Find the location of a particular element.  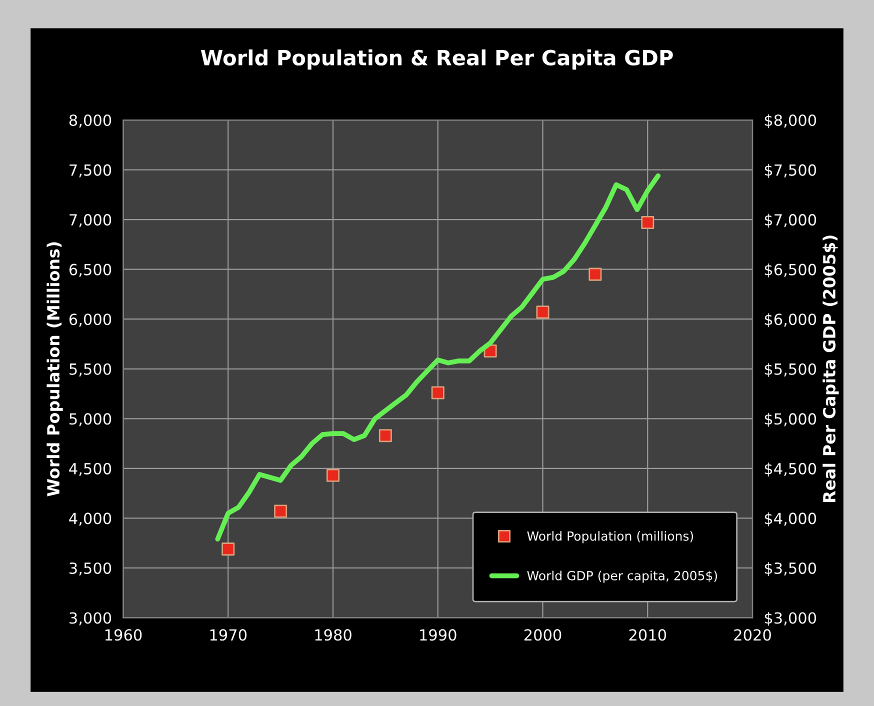

y2-tick-label: $5,500 is located at coordinates (790, 370).